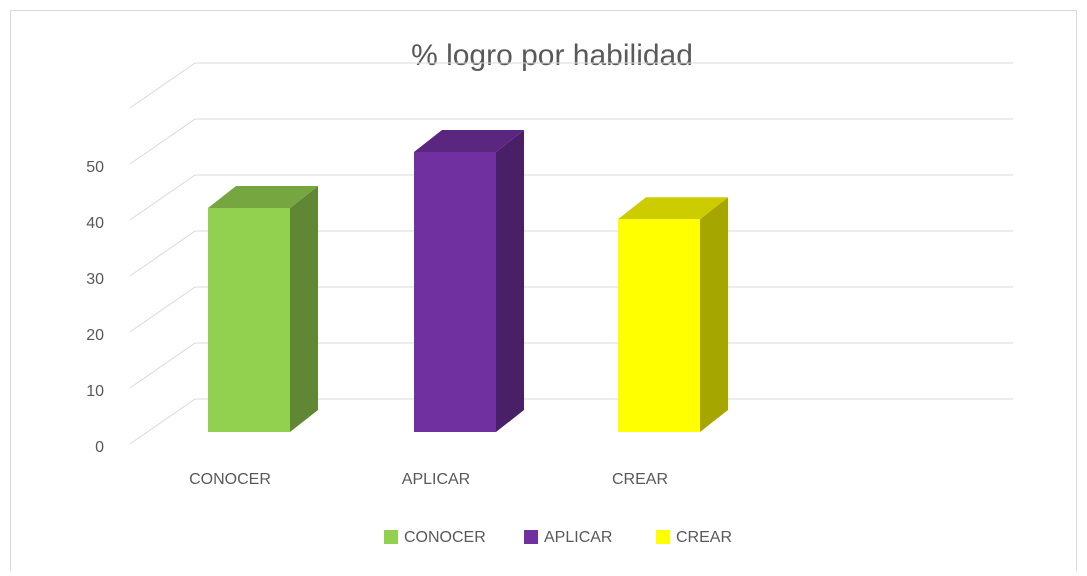 This screenshot has height=576, width=1087. Describe the element at coordinates (552, 55) in the screenshot. I see `chart-title: % logro por habilidad` at that location.